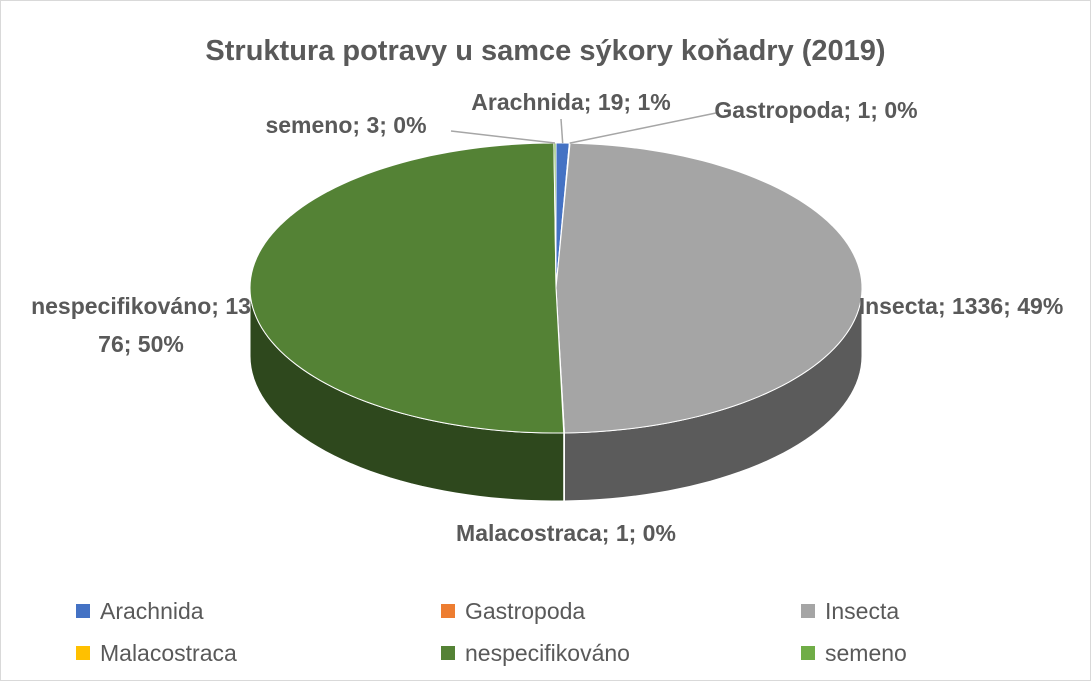 This screenshot has height=681, width=1091. Describe the element at coordinates (547, 652) in the screenshot. I see `legend-label: nespecifikováno` at that location.